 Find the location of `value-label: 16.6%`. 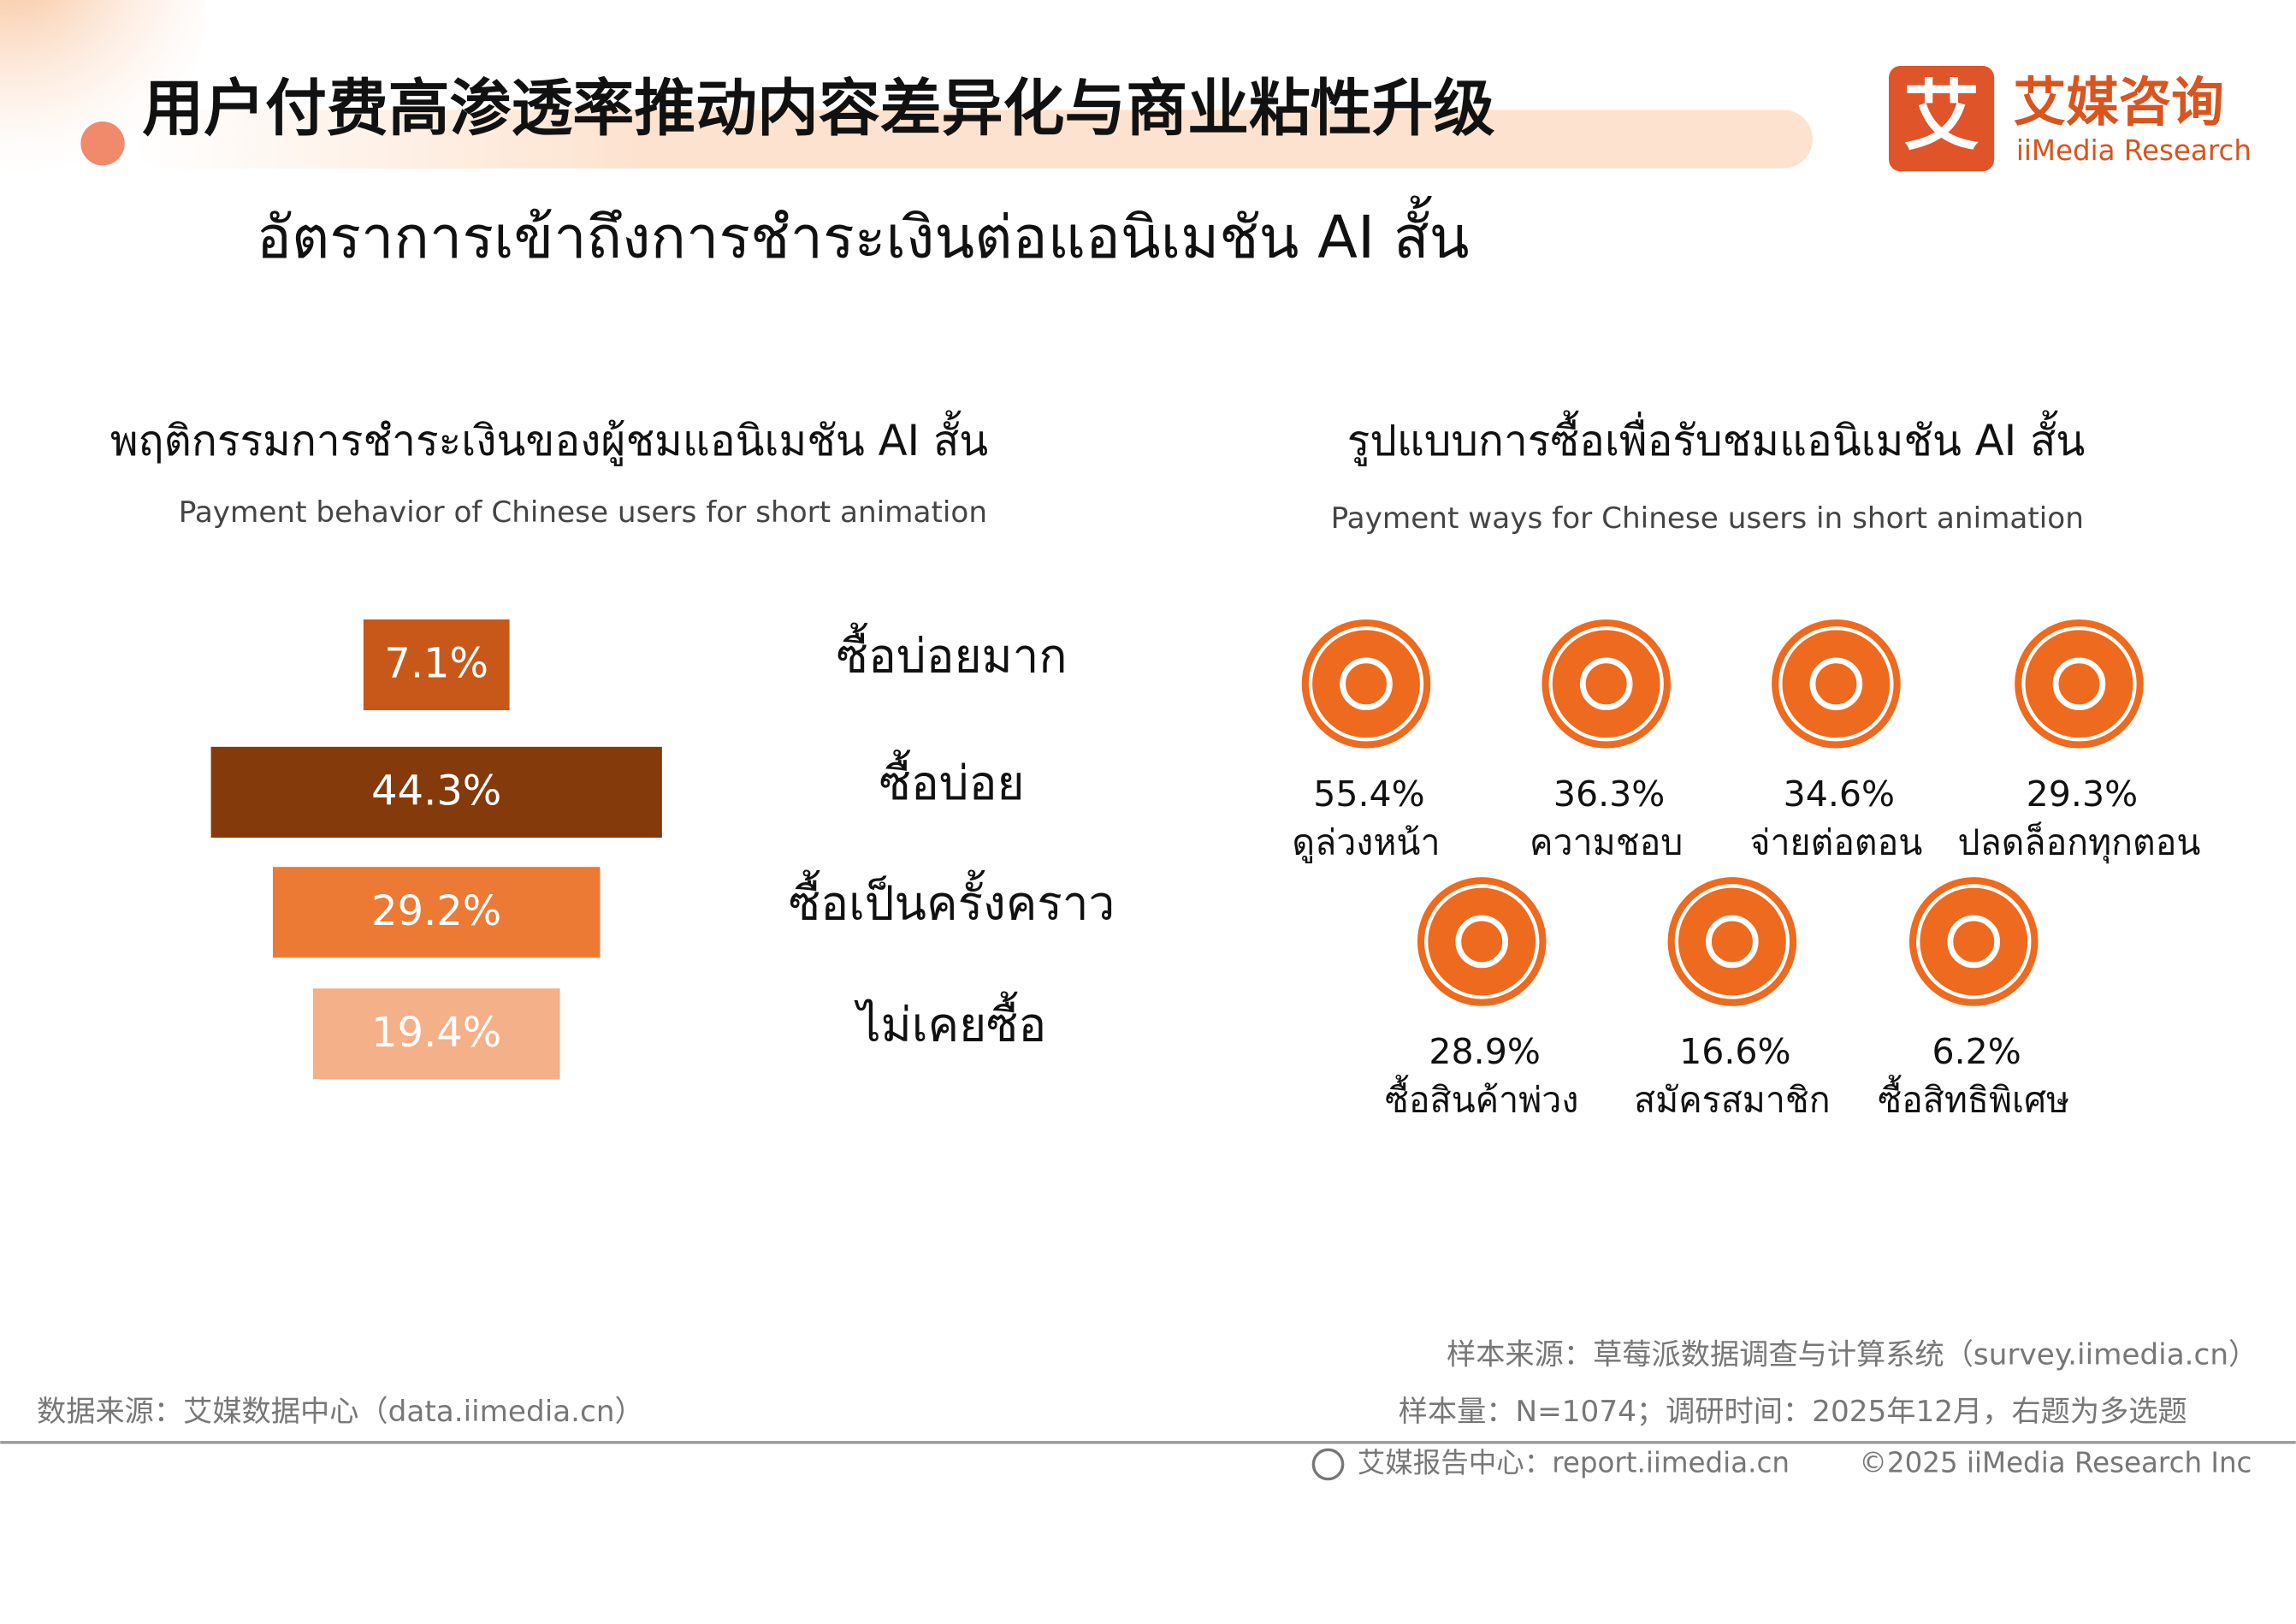

value-label: 16.6% is located at coordinates (1734, 1051).